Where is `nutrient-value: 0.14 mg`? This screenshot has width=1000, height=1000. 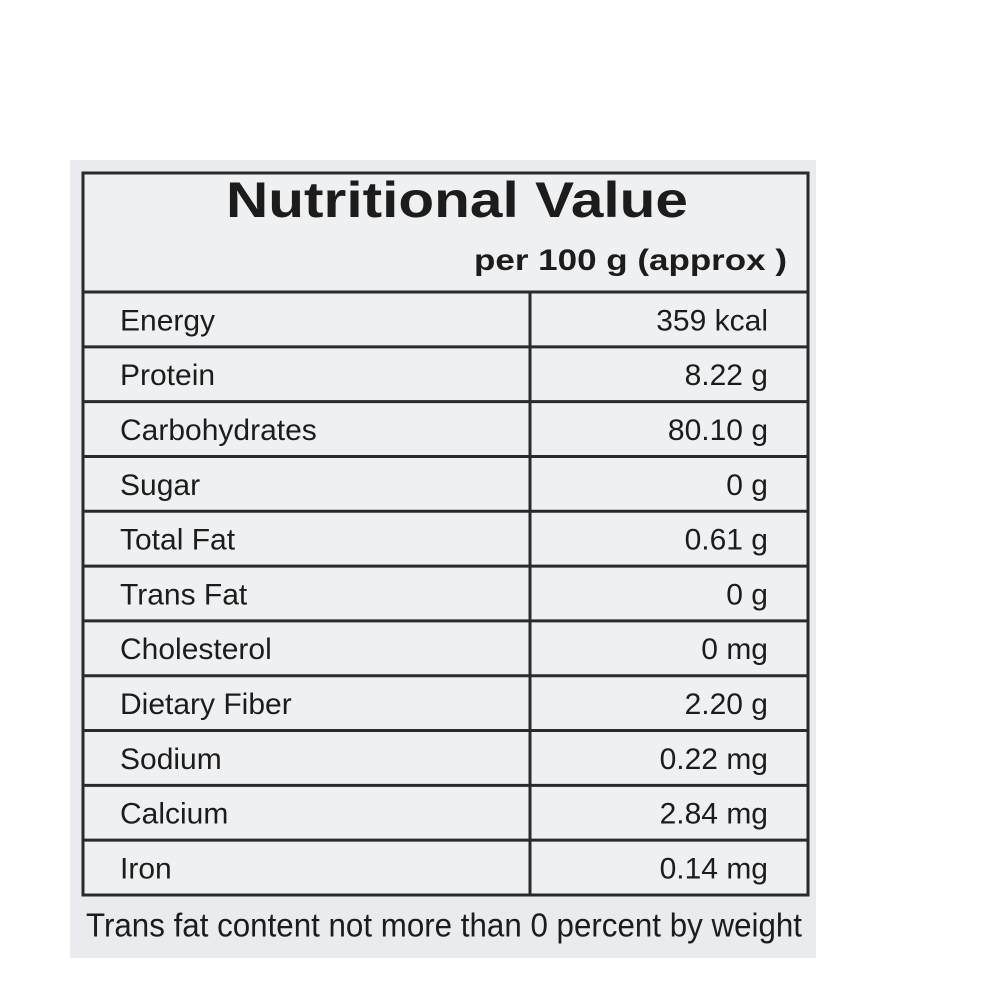 nutrient-value: 0.14 mg is located at coordinates (714, 869).